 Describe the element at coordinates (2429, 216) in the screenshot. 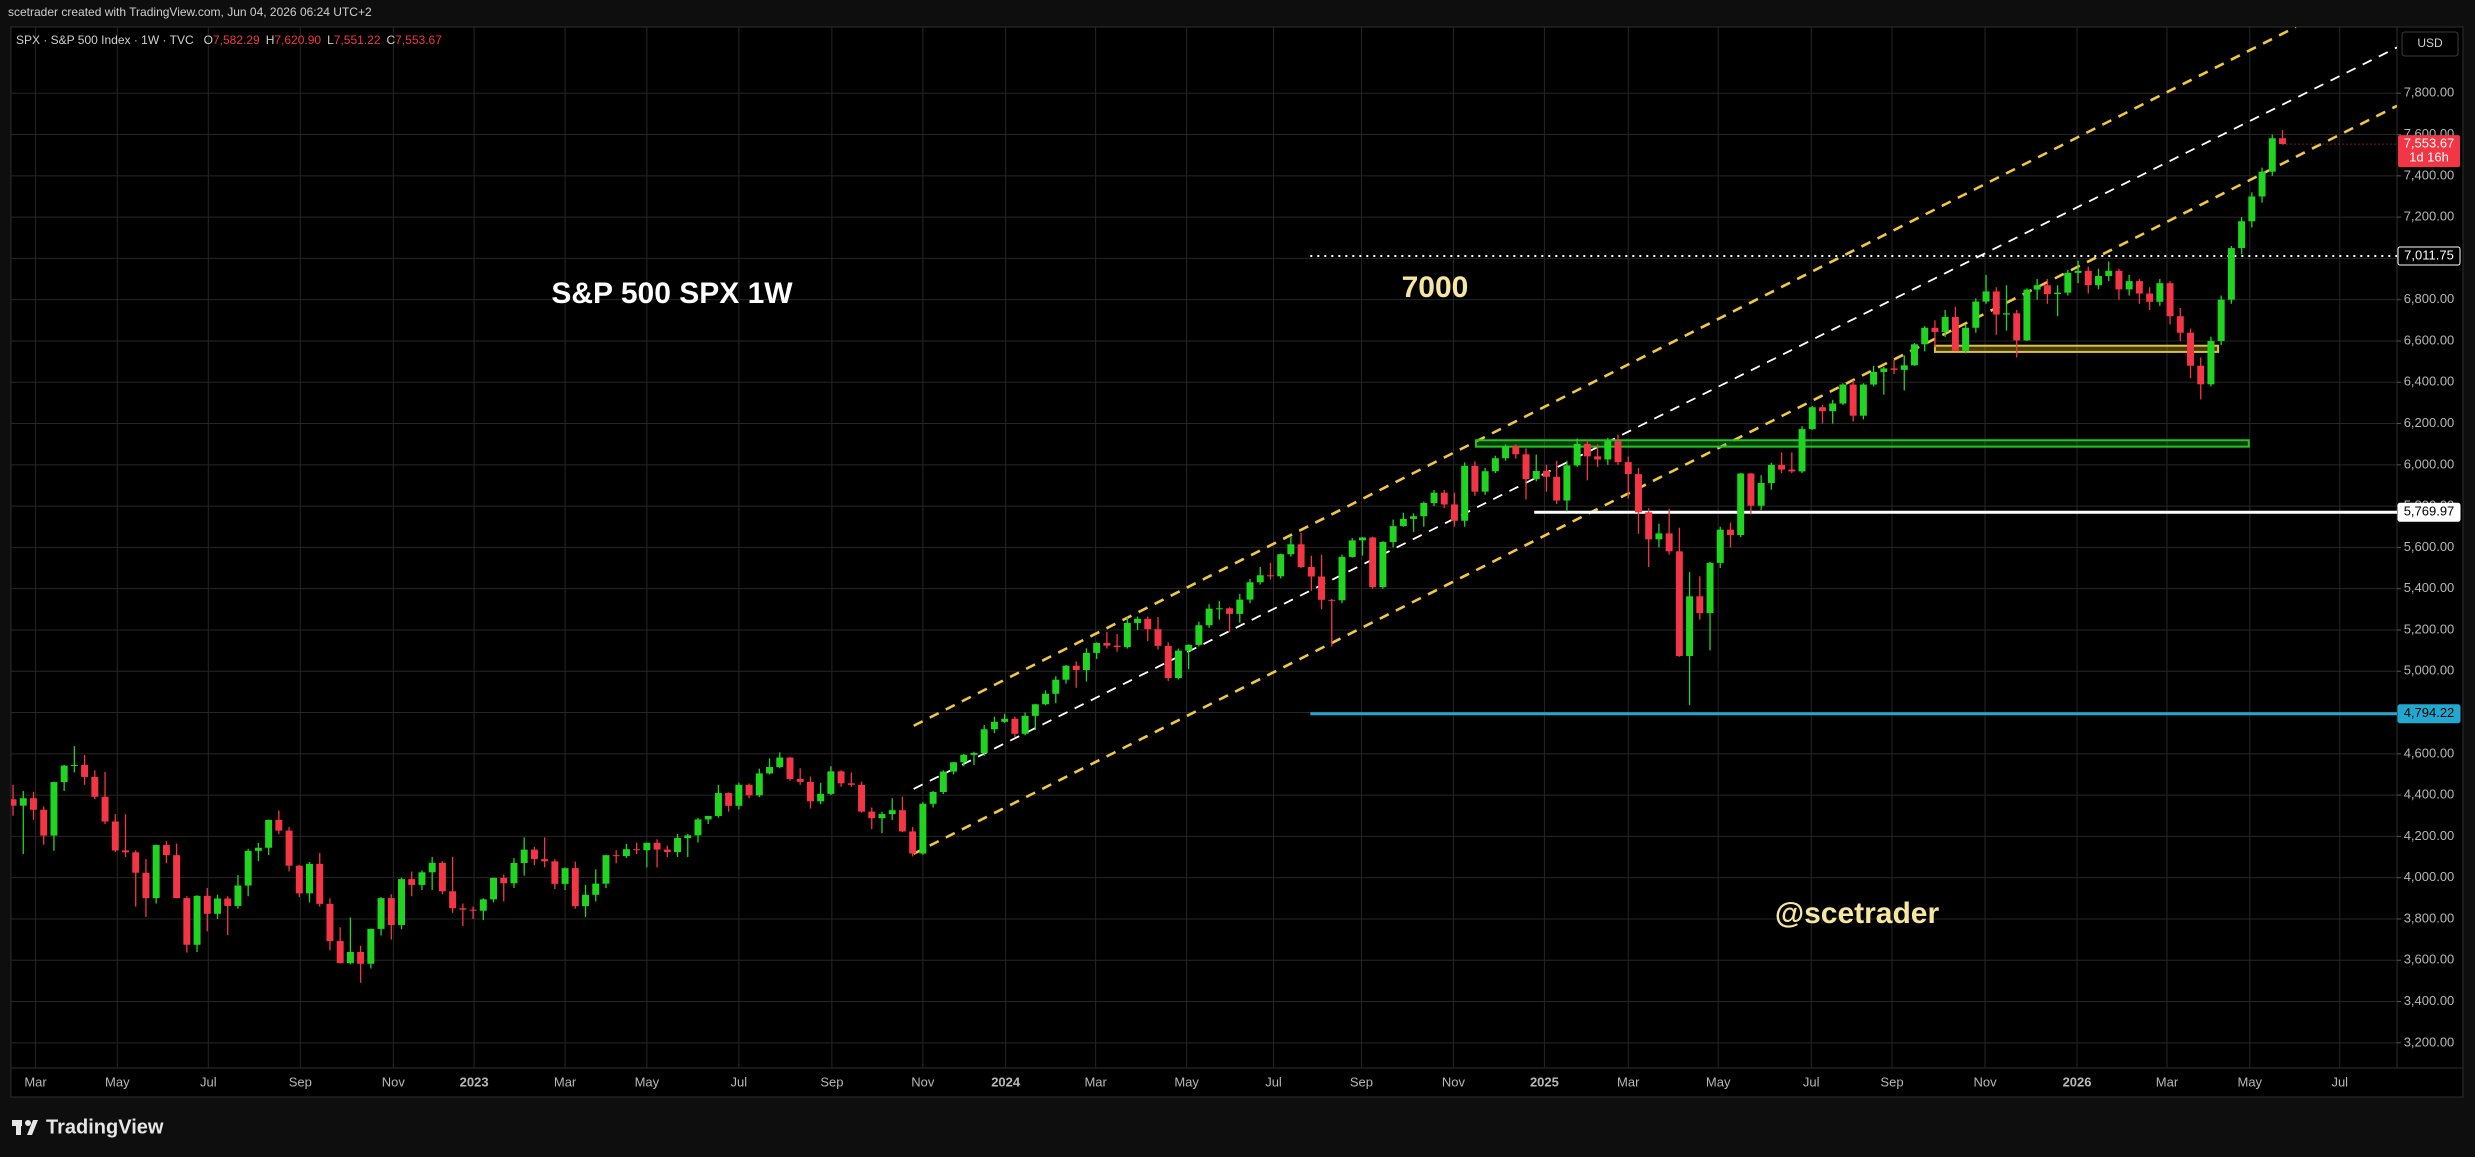

I see `y-tick-label: 7,200.00` at that location.